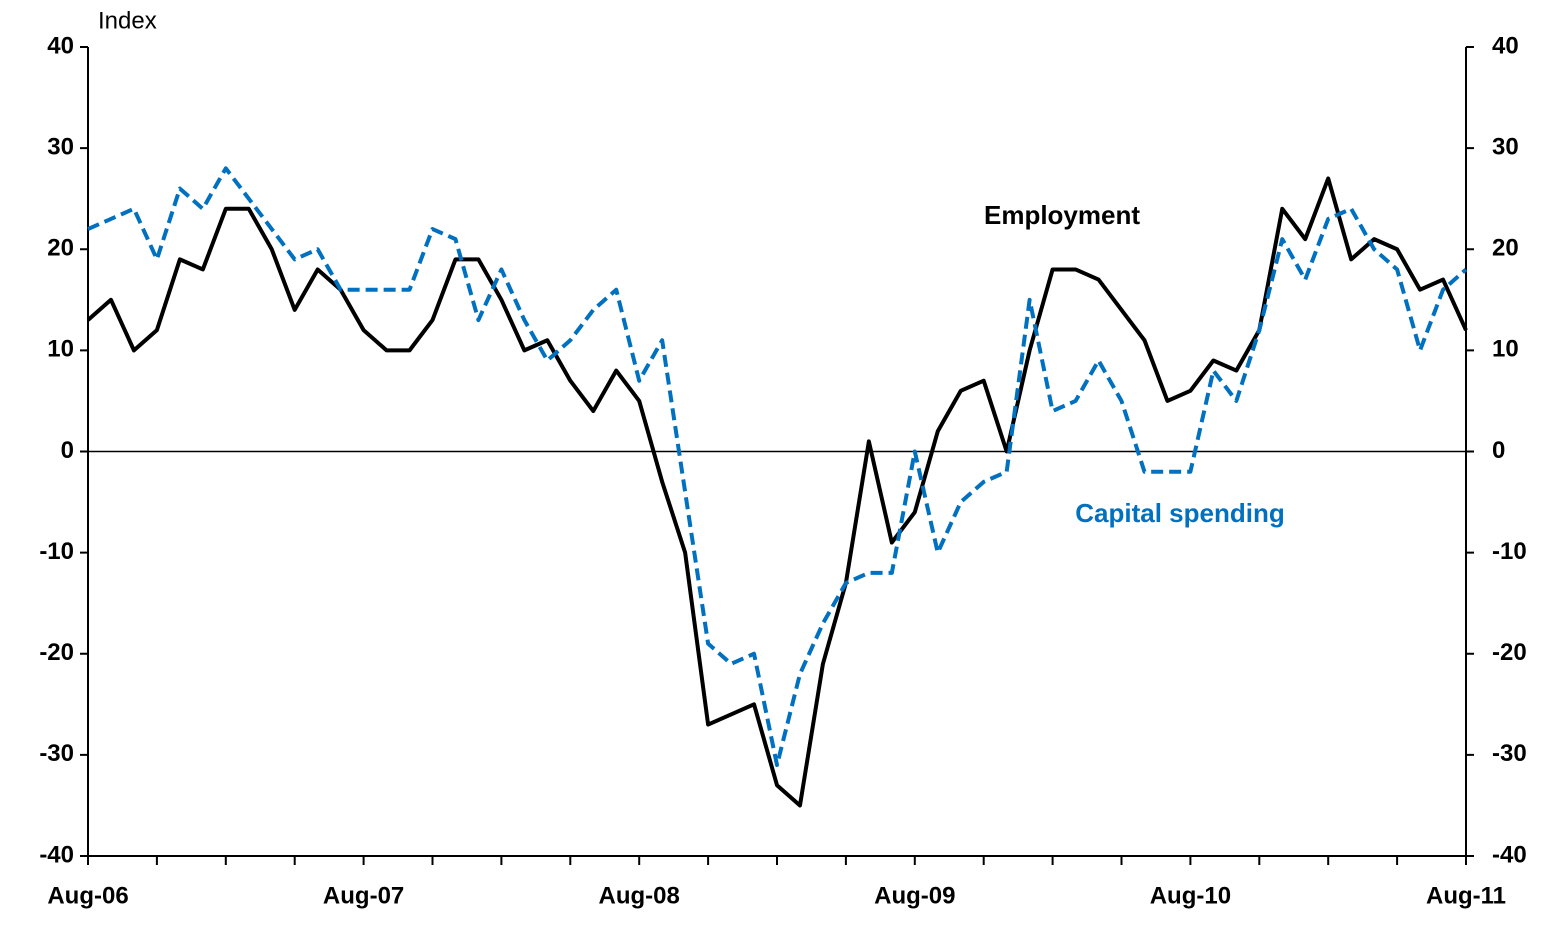  What do you see at coordinates (1505, 349) in the screenshot?
I see `y2-tick-label: 10` at bounding box center [1505, 349].